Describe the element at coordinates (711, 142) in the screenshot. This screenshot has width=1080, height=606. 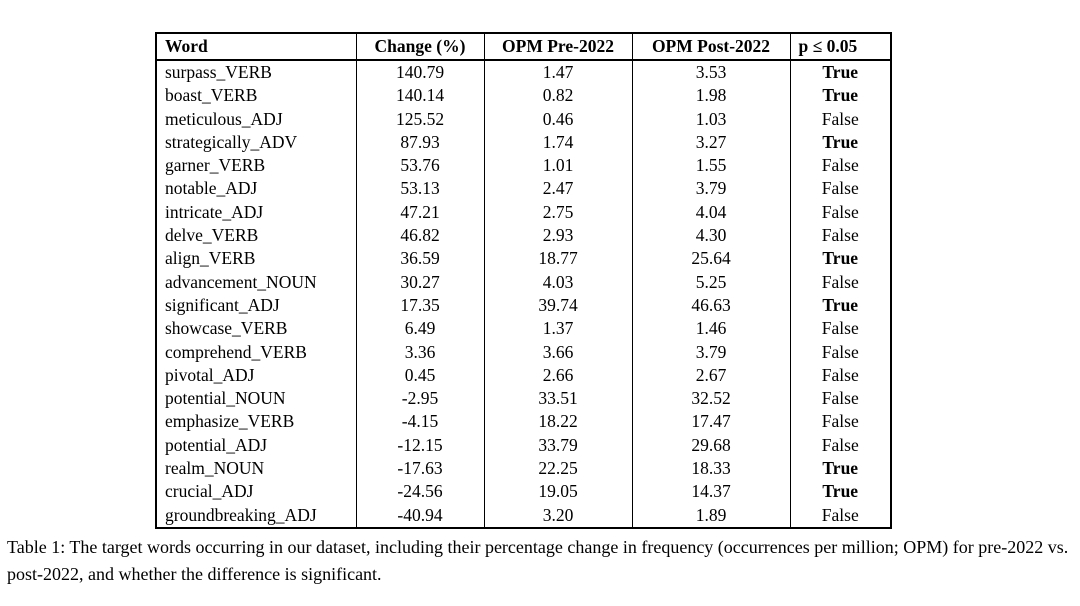
I see `opm-post-cell: 3.27` at that location.